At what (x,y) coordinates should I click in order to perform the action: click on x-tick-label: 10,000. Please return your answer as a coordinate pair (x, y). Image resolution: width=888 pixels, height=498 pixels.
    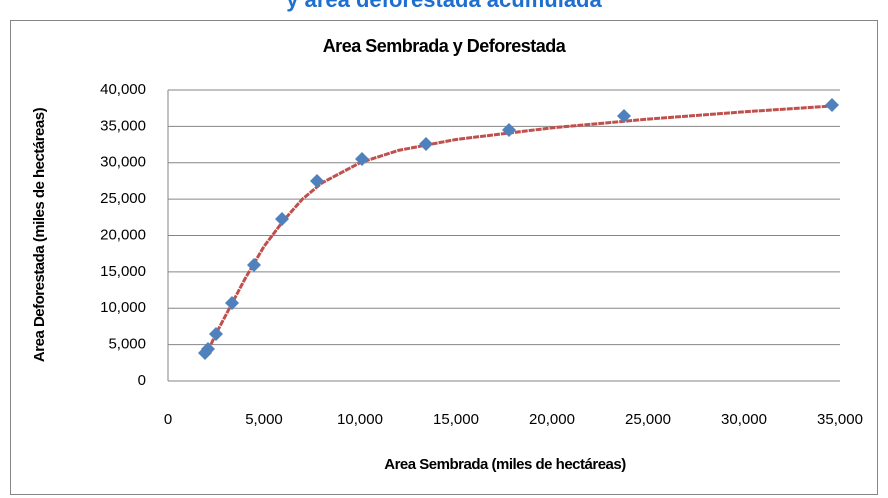
    Looking at the image, I should click on (360, 419).